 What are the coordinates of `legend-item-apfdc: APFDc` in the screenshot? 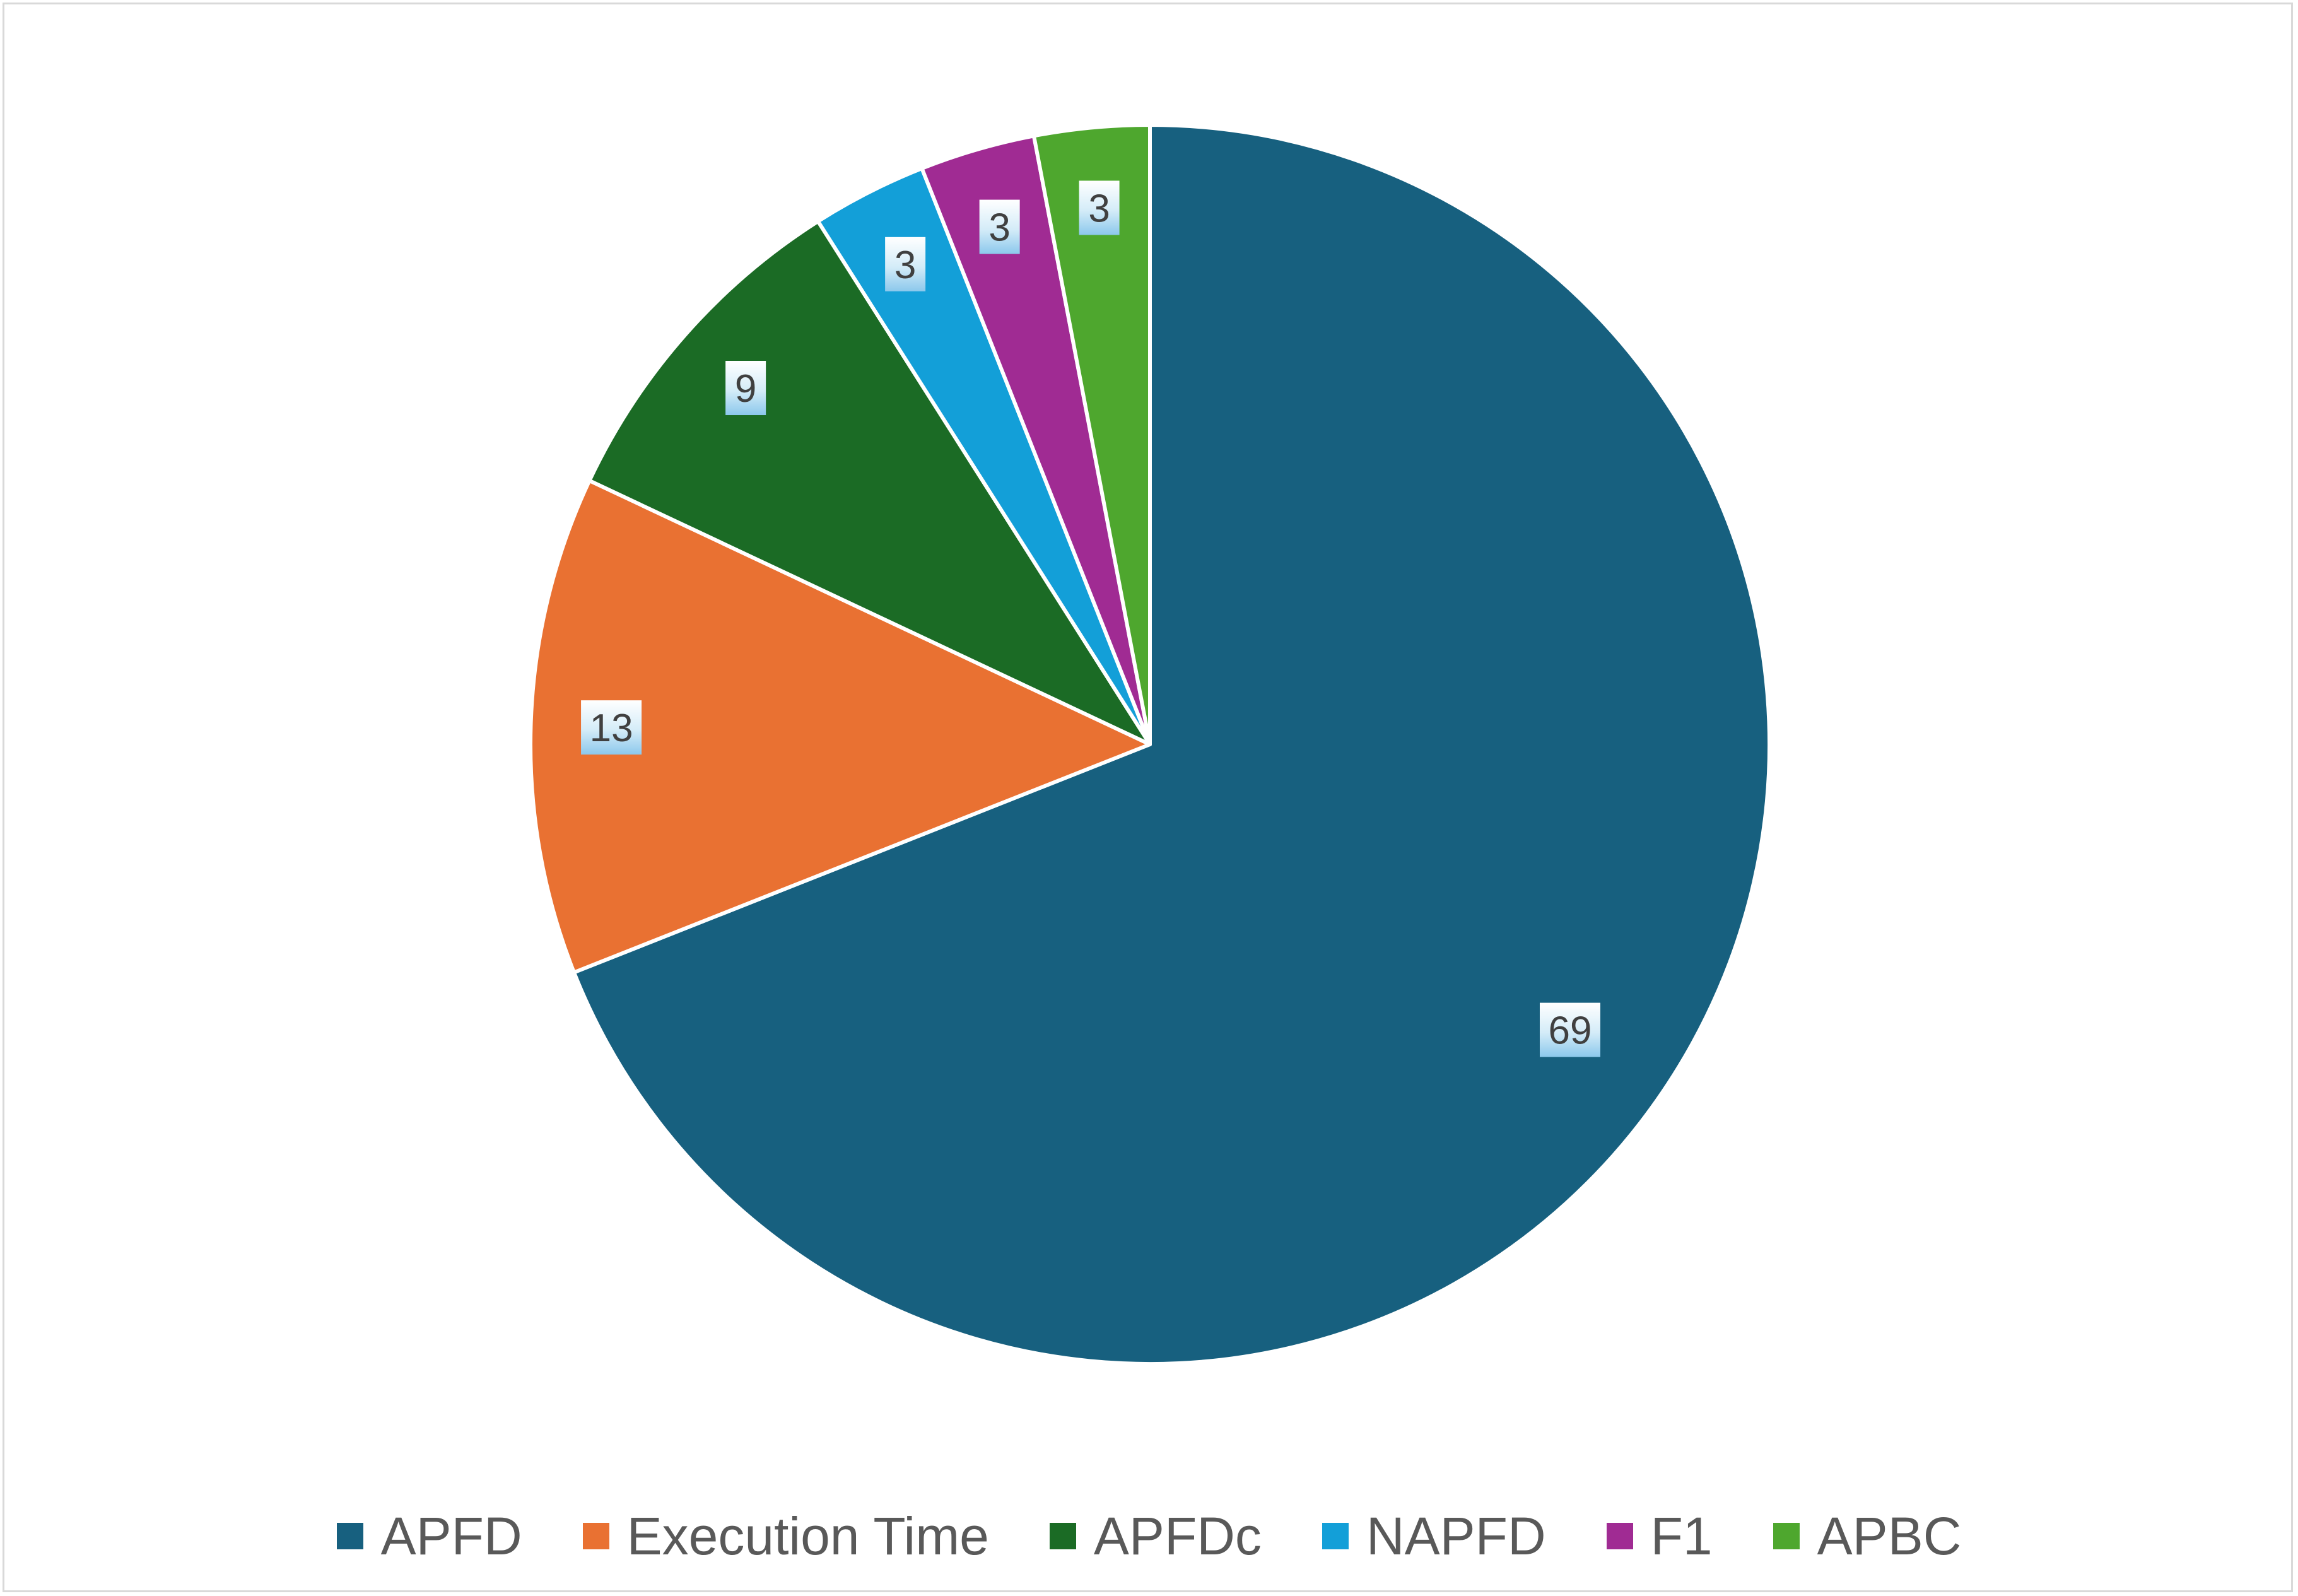 It's located at (1155, 1536).